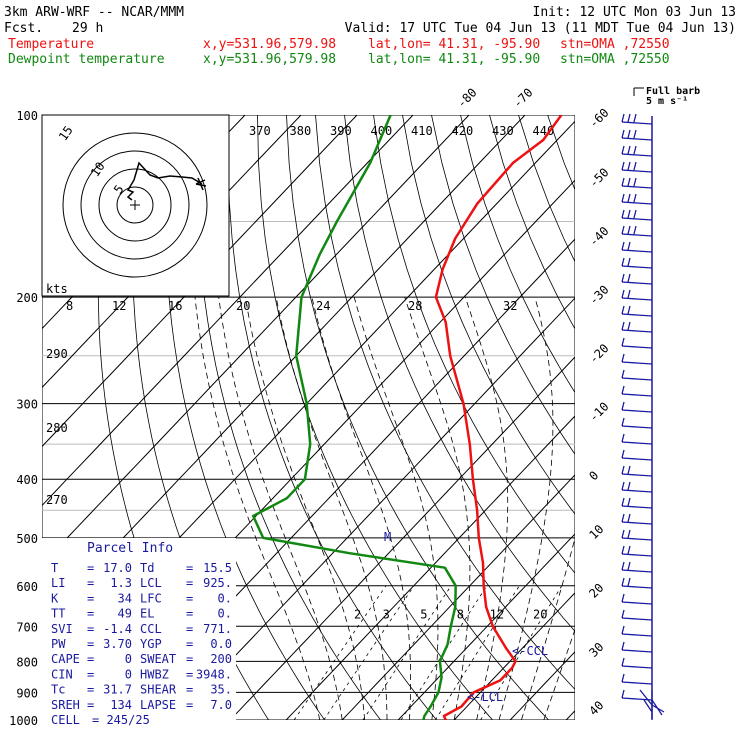 The image size is (740, 740). Describe the element at coordinates (460, 614) in the screenshot. I see `mixing-ratio-label: 8` at that location.